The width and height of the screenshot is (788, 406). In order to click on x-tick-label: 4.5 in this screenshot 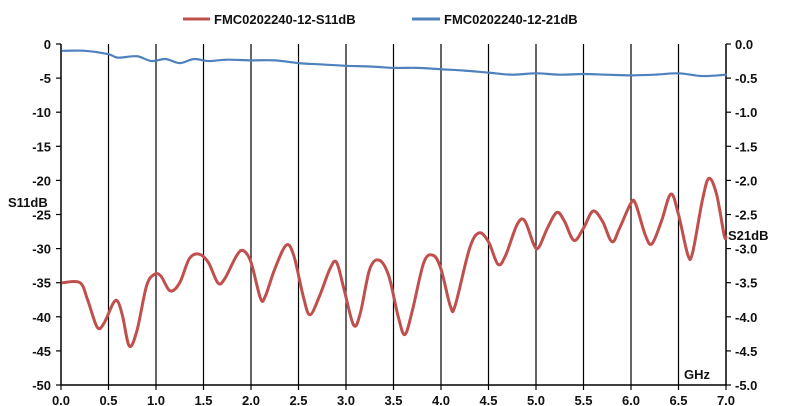, I will do `click(488, 399)`.